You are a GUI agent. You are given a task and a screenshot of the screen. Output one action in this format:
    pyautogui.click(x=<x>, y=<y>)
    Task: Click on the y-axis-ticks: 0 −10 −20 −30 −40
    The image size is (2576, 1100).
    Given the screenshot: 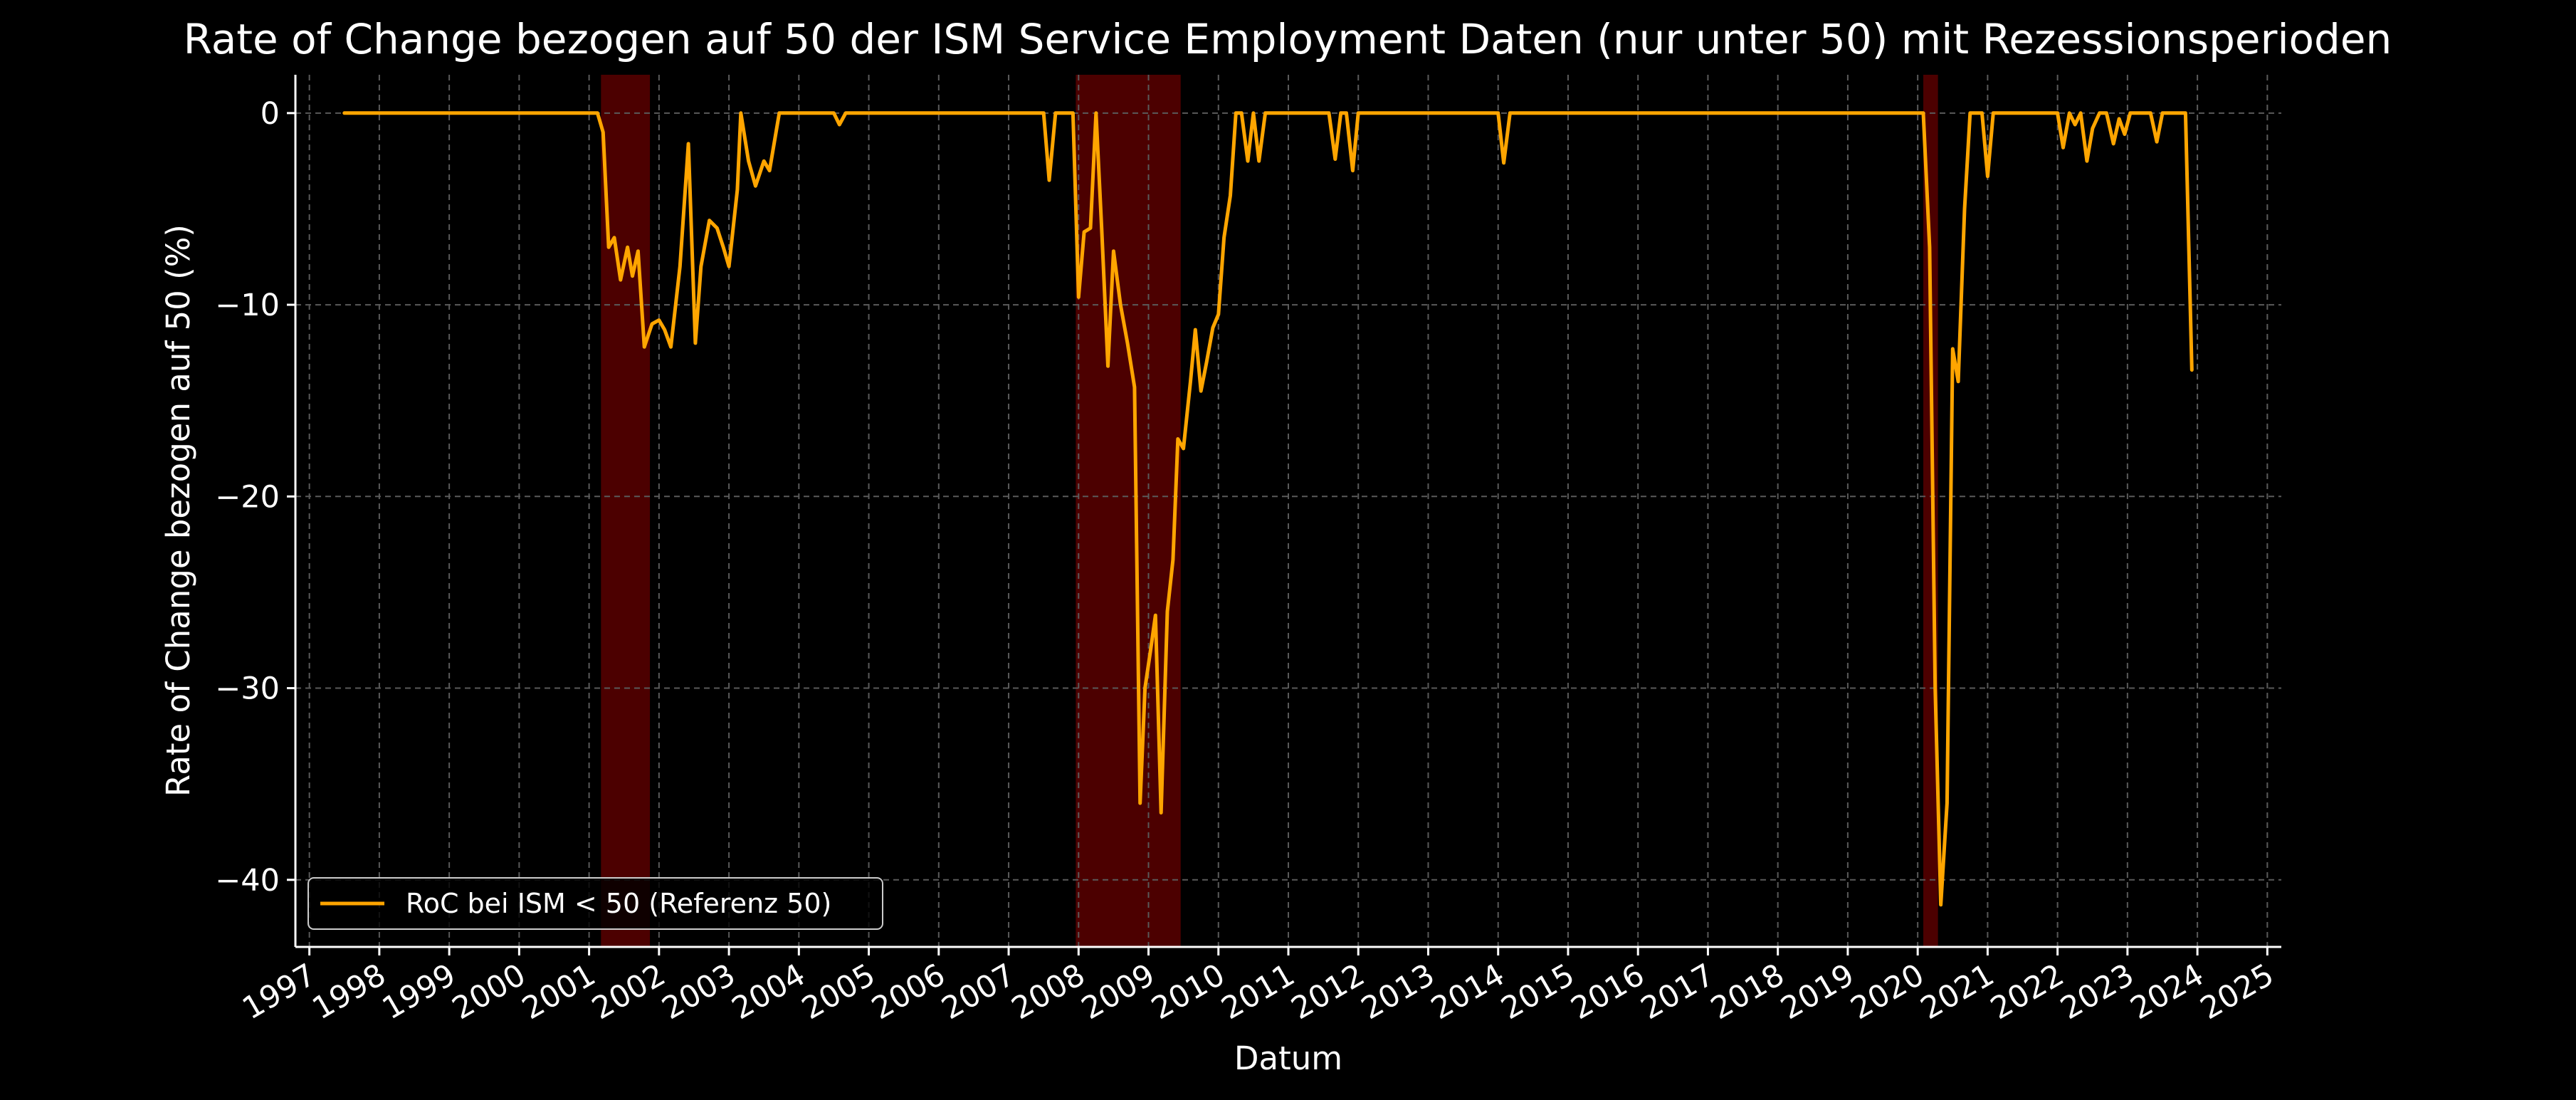 What is the action you would take?
    pyautogui.click(x=255, y=497)
    